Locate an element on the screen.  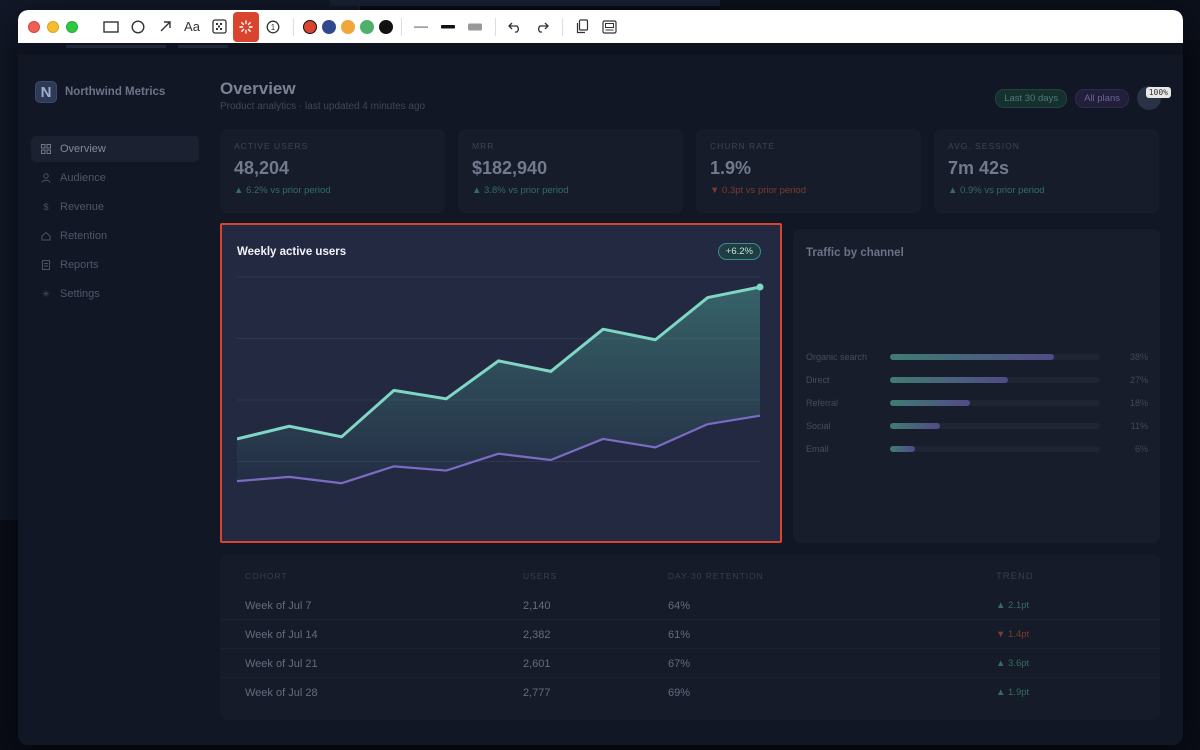
table-row: Week of Jul 21 2,601 67% ▲ 3.6pt is located at coordinates (690, 663).